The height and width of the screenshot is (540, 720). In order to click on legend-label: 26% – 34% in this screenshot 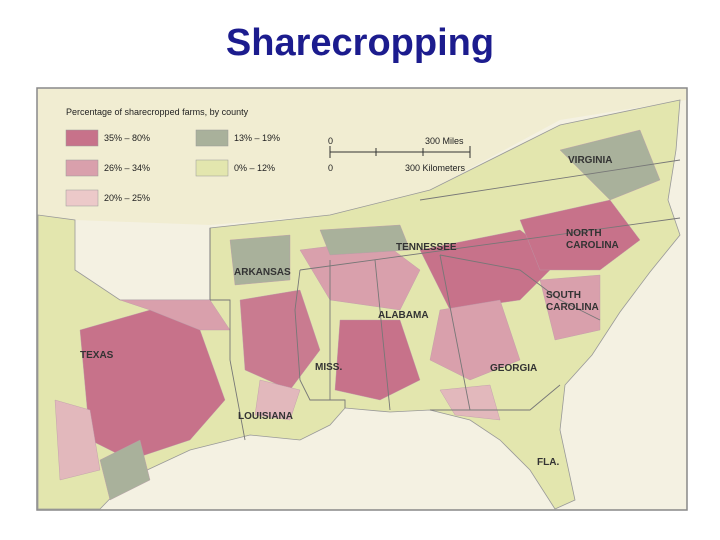, I will do `click(127, 168)`.